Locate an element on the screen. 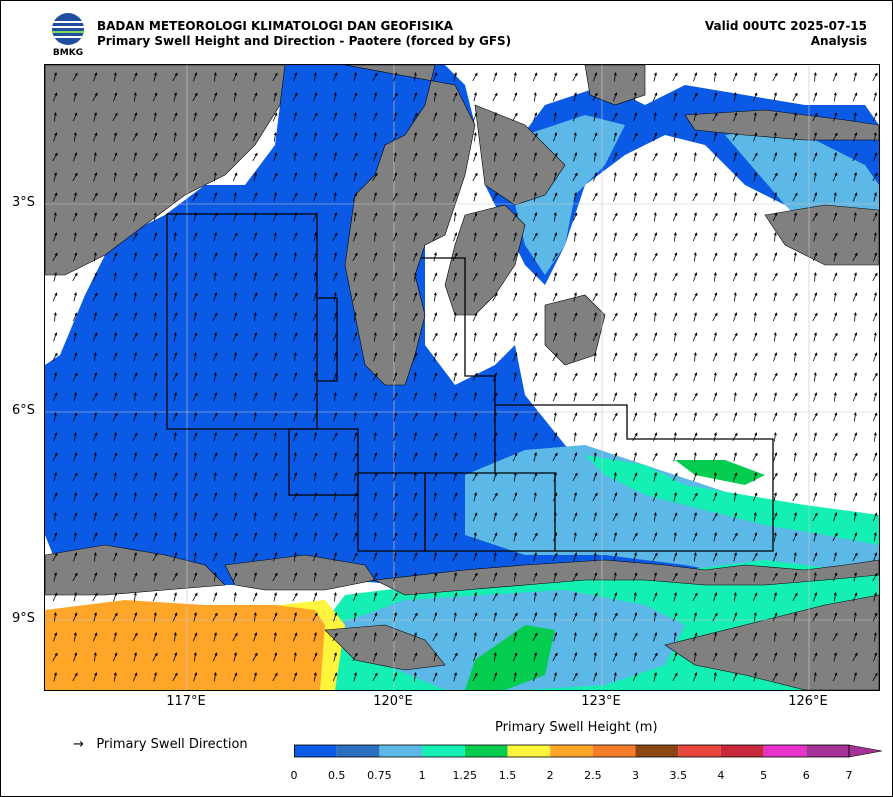  land-sulawesi-south is located at coordinates (410, 225).